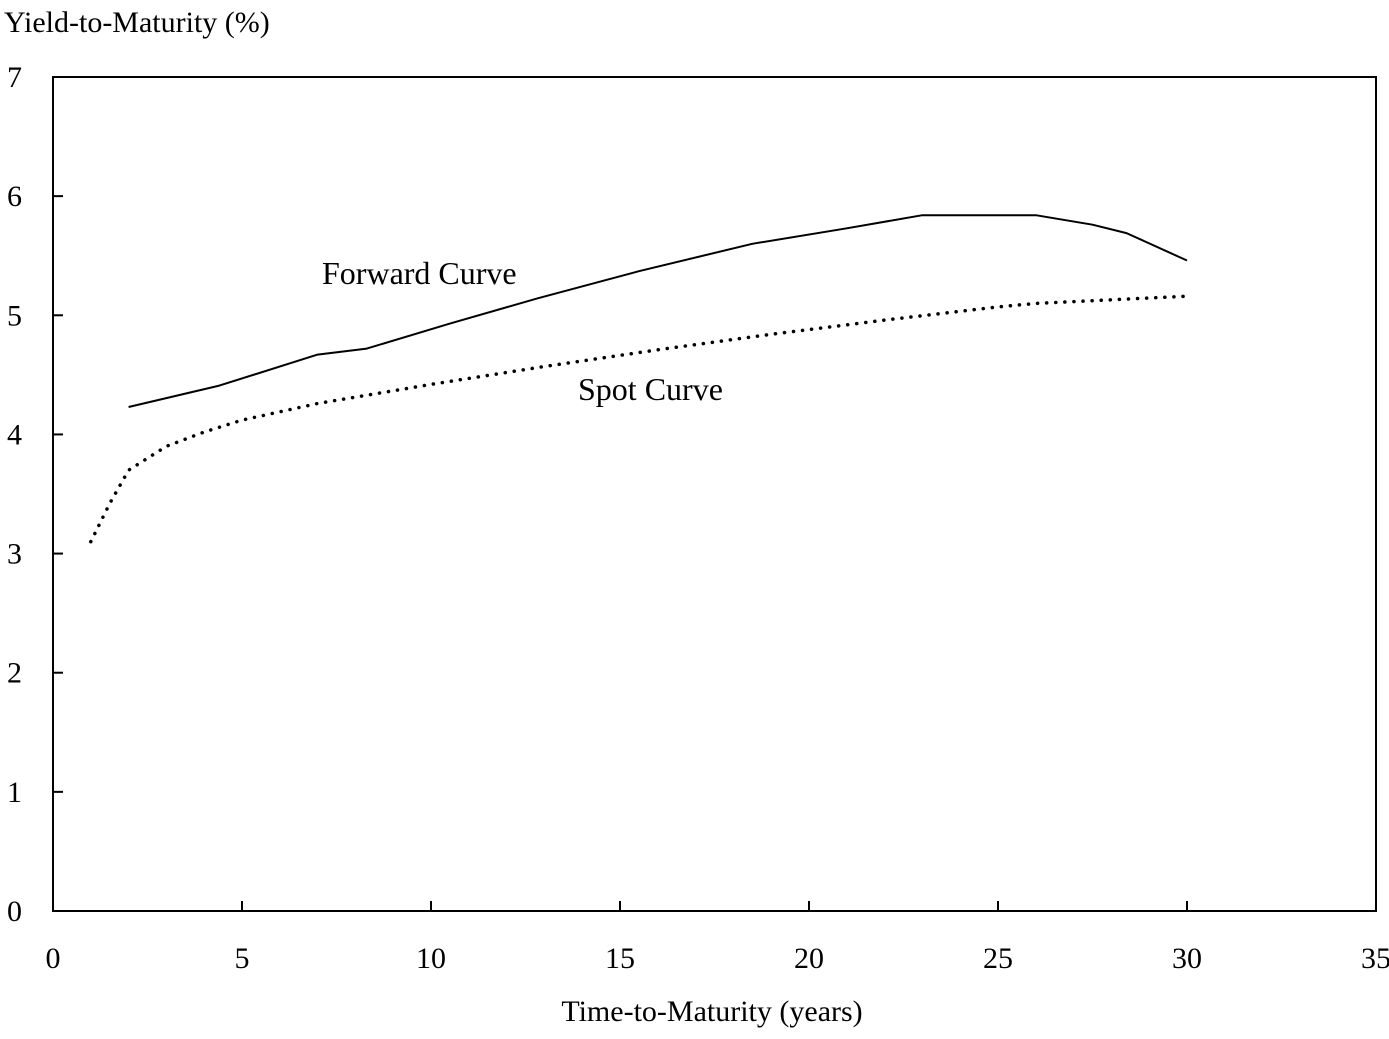 This screenshot has width=1389, height=1039. Describe the element at coordinates (53, 958) in the screenshot. I see `x-tick-label: 0` at that location.